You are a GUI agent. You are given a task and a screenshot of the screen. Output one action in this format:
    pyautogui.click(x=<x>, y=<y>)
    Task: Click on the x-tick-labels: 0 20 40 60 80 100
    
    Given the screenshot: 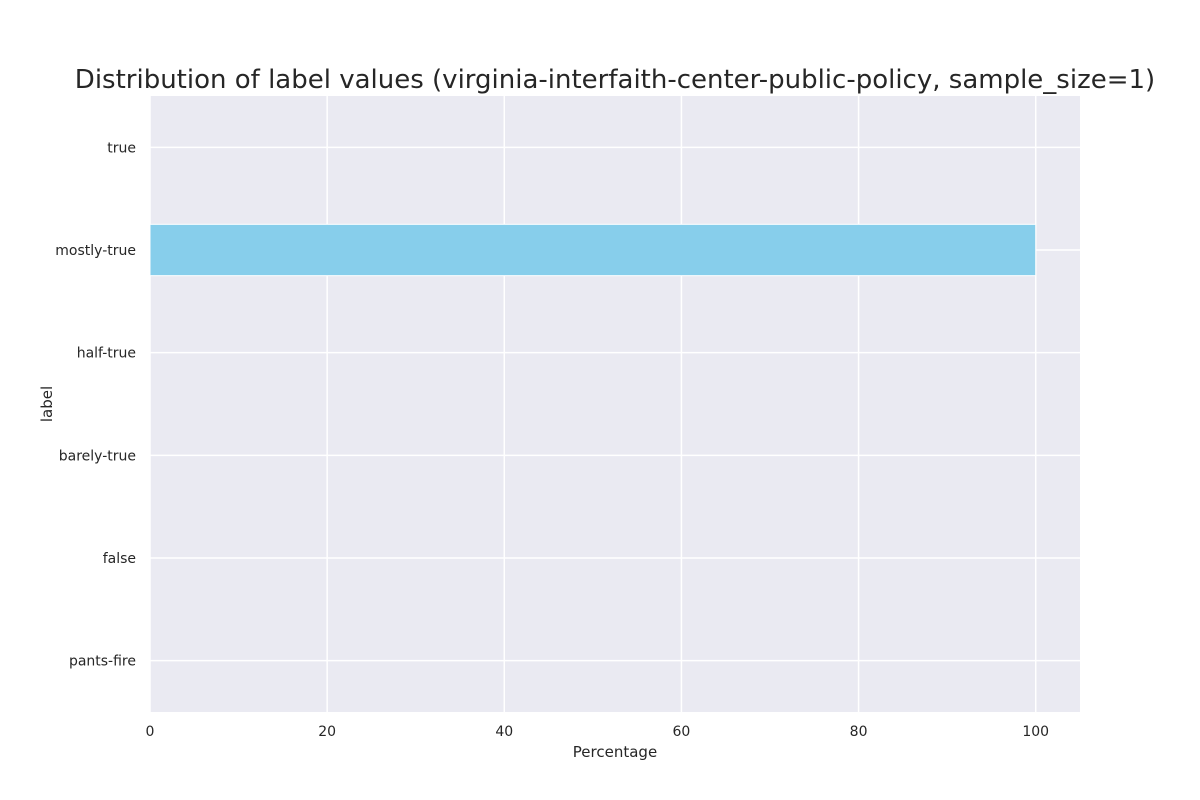 What is the action you would take?
    pyautogui.click(x=598, y=732)
    